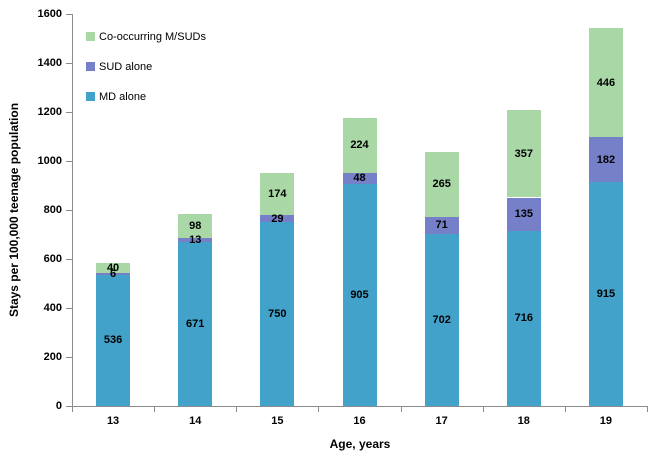 The image size is (668, 462). I want to click on legend-label: MD alone, so click(123, 96).